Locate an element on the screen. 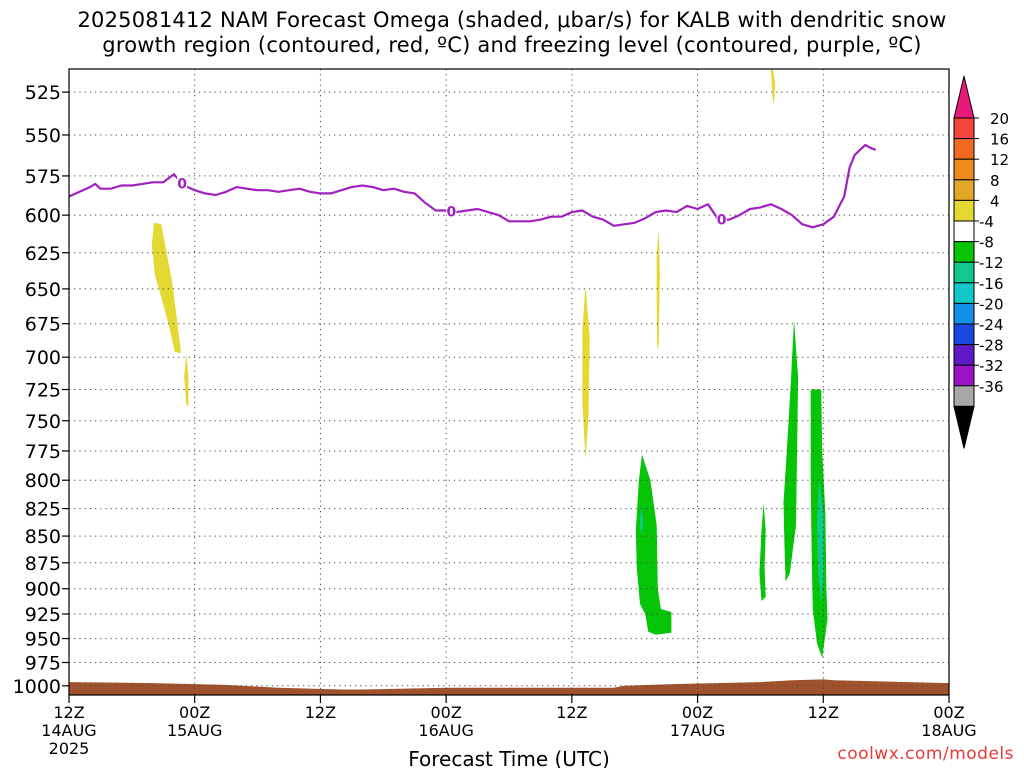 The width and height of the screenshot is (1024, 768). x-tick-label-0-2: 14AUG is located at coordinates (68, 730).